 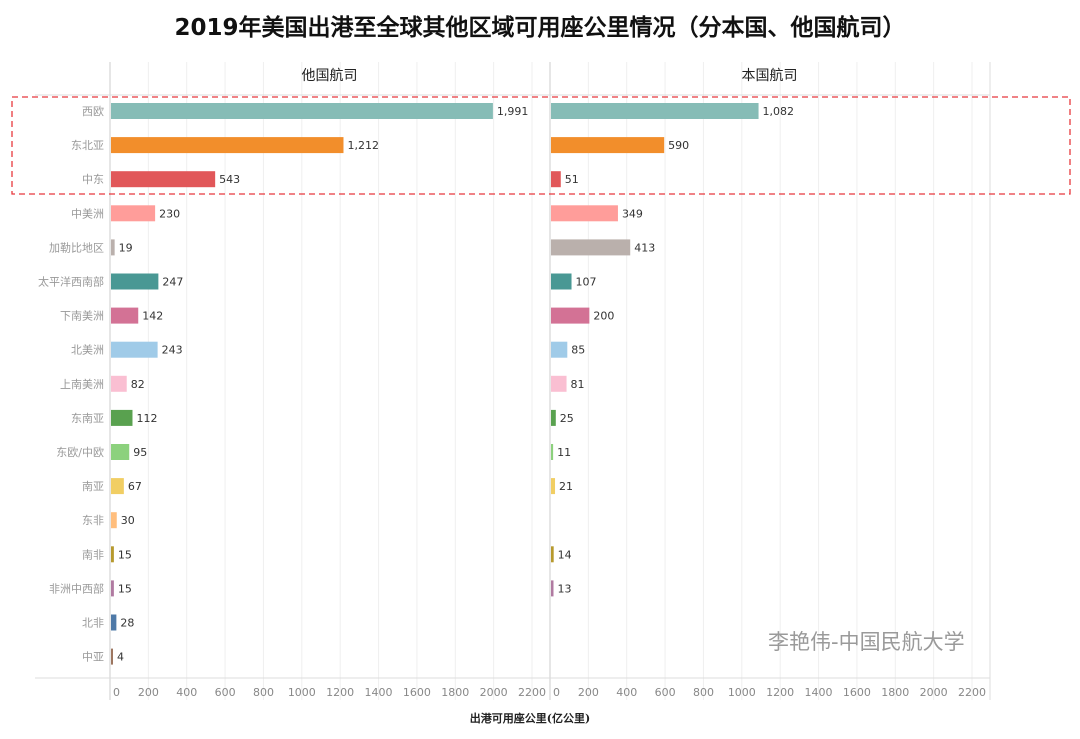 What do you see at coordinates (586, 282) in the screenshot?
I see `data-label: 107` at bounding box center [586, 282].